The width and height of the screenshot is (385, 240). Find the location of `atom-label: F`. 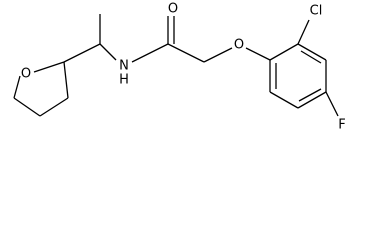

atom-label: F is located at coordinates (341, 125).